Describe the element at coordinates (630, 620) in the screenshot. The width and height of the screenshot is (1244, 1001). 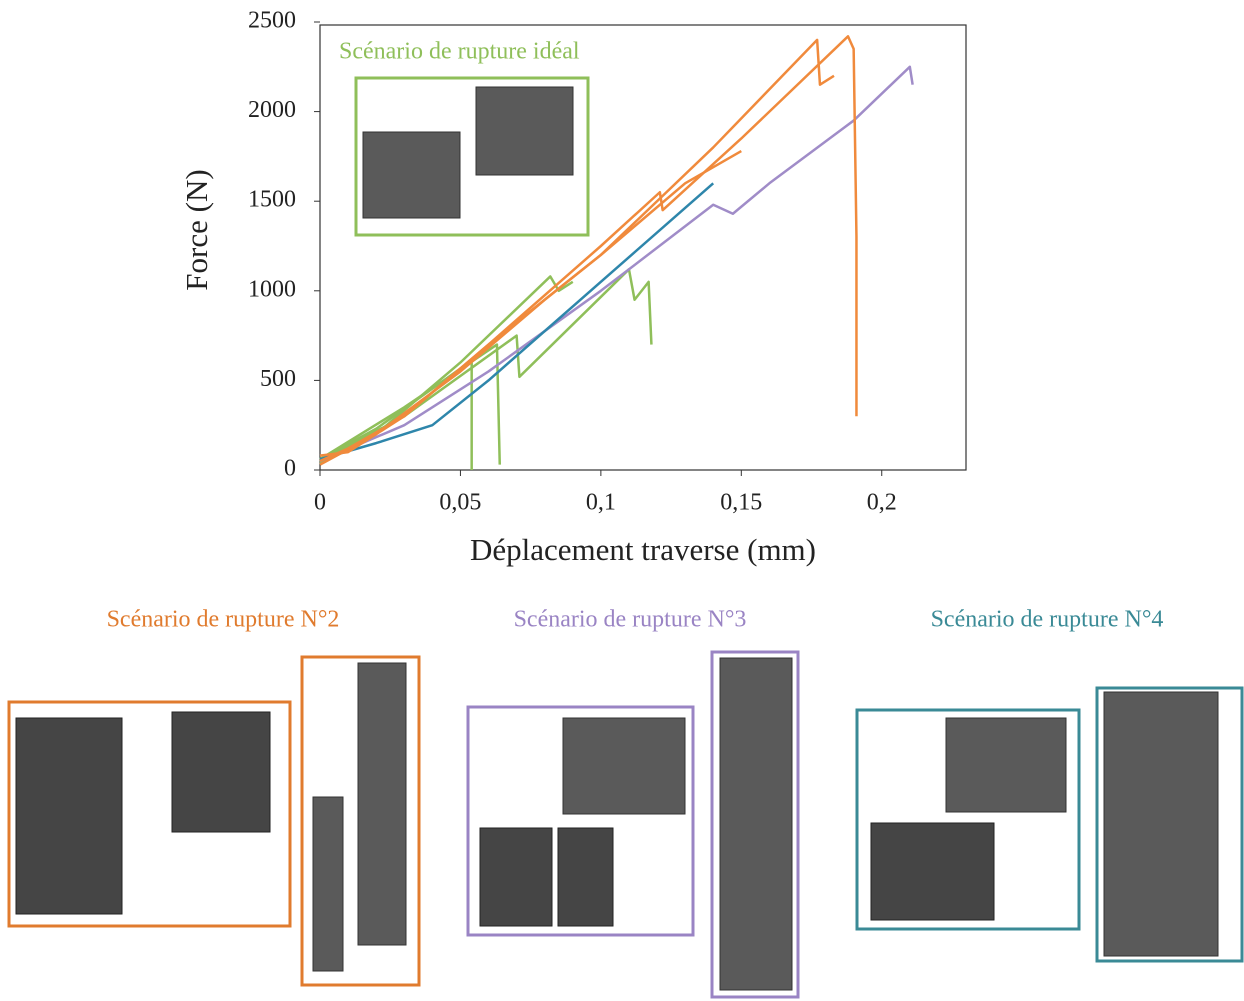
I see `annotation: Scénario de rupture N°3` at that location.